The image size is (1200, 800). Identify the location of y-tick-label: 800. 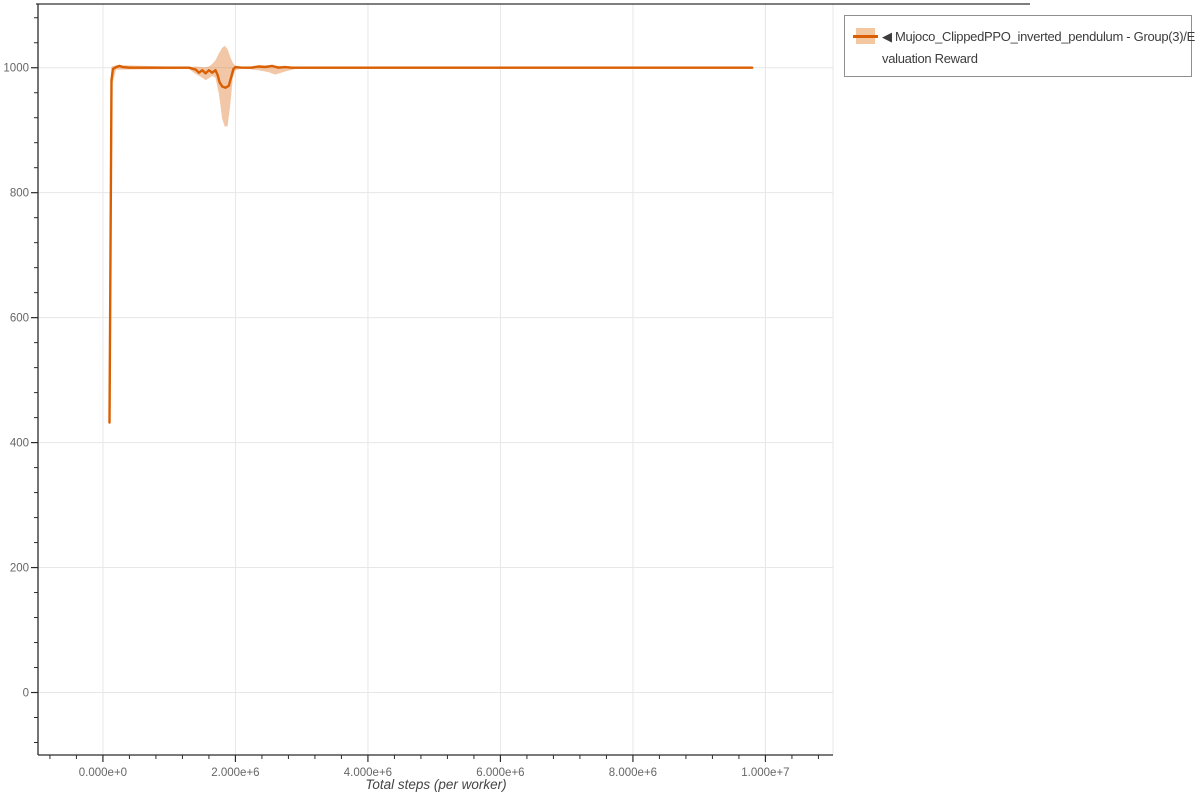
(19, 194).